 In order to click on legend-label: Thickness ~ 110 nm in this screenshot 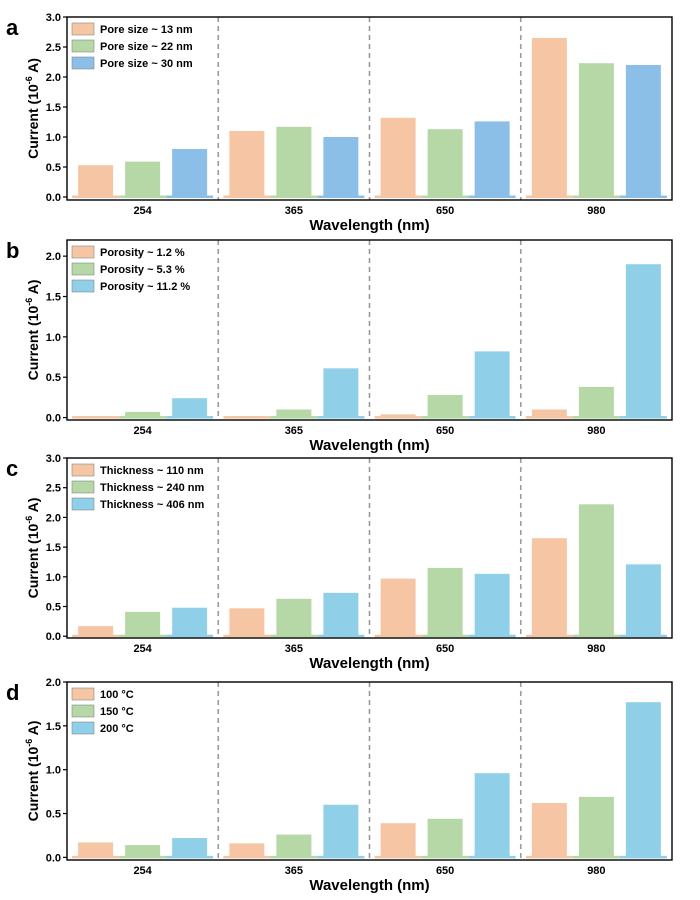, I will do `click(152, 471)`.